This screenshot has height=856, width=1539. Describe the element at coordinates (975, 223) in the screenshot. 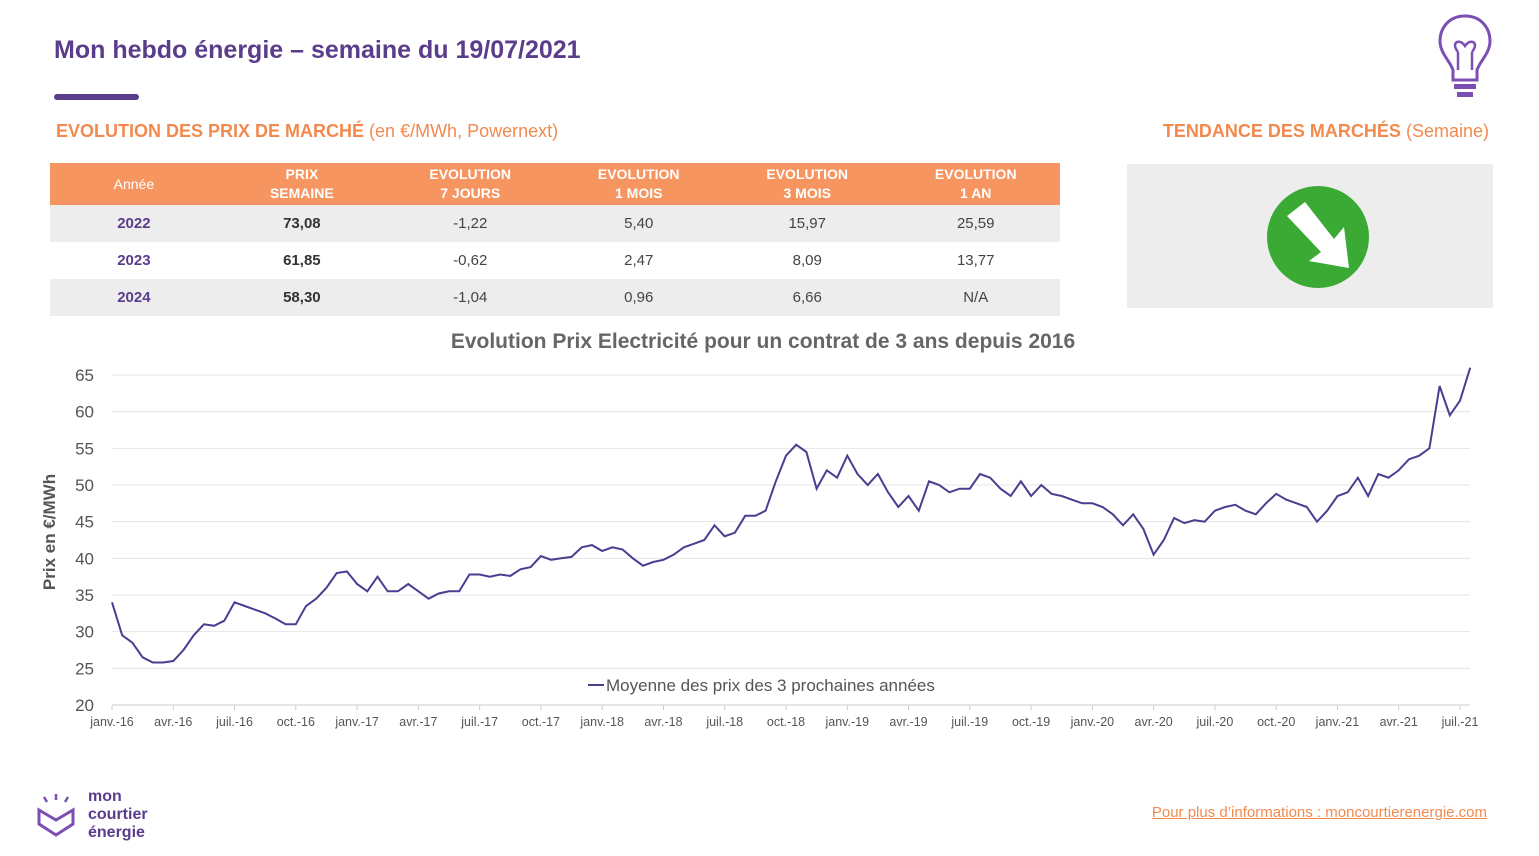

I see `table-cell: 25,59` at that location.